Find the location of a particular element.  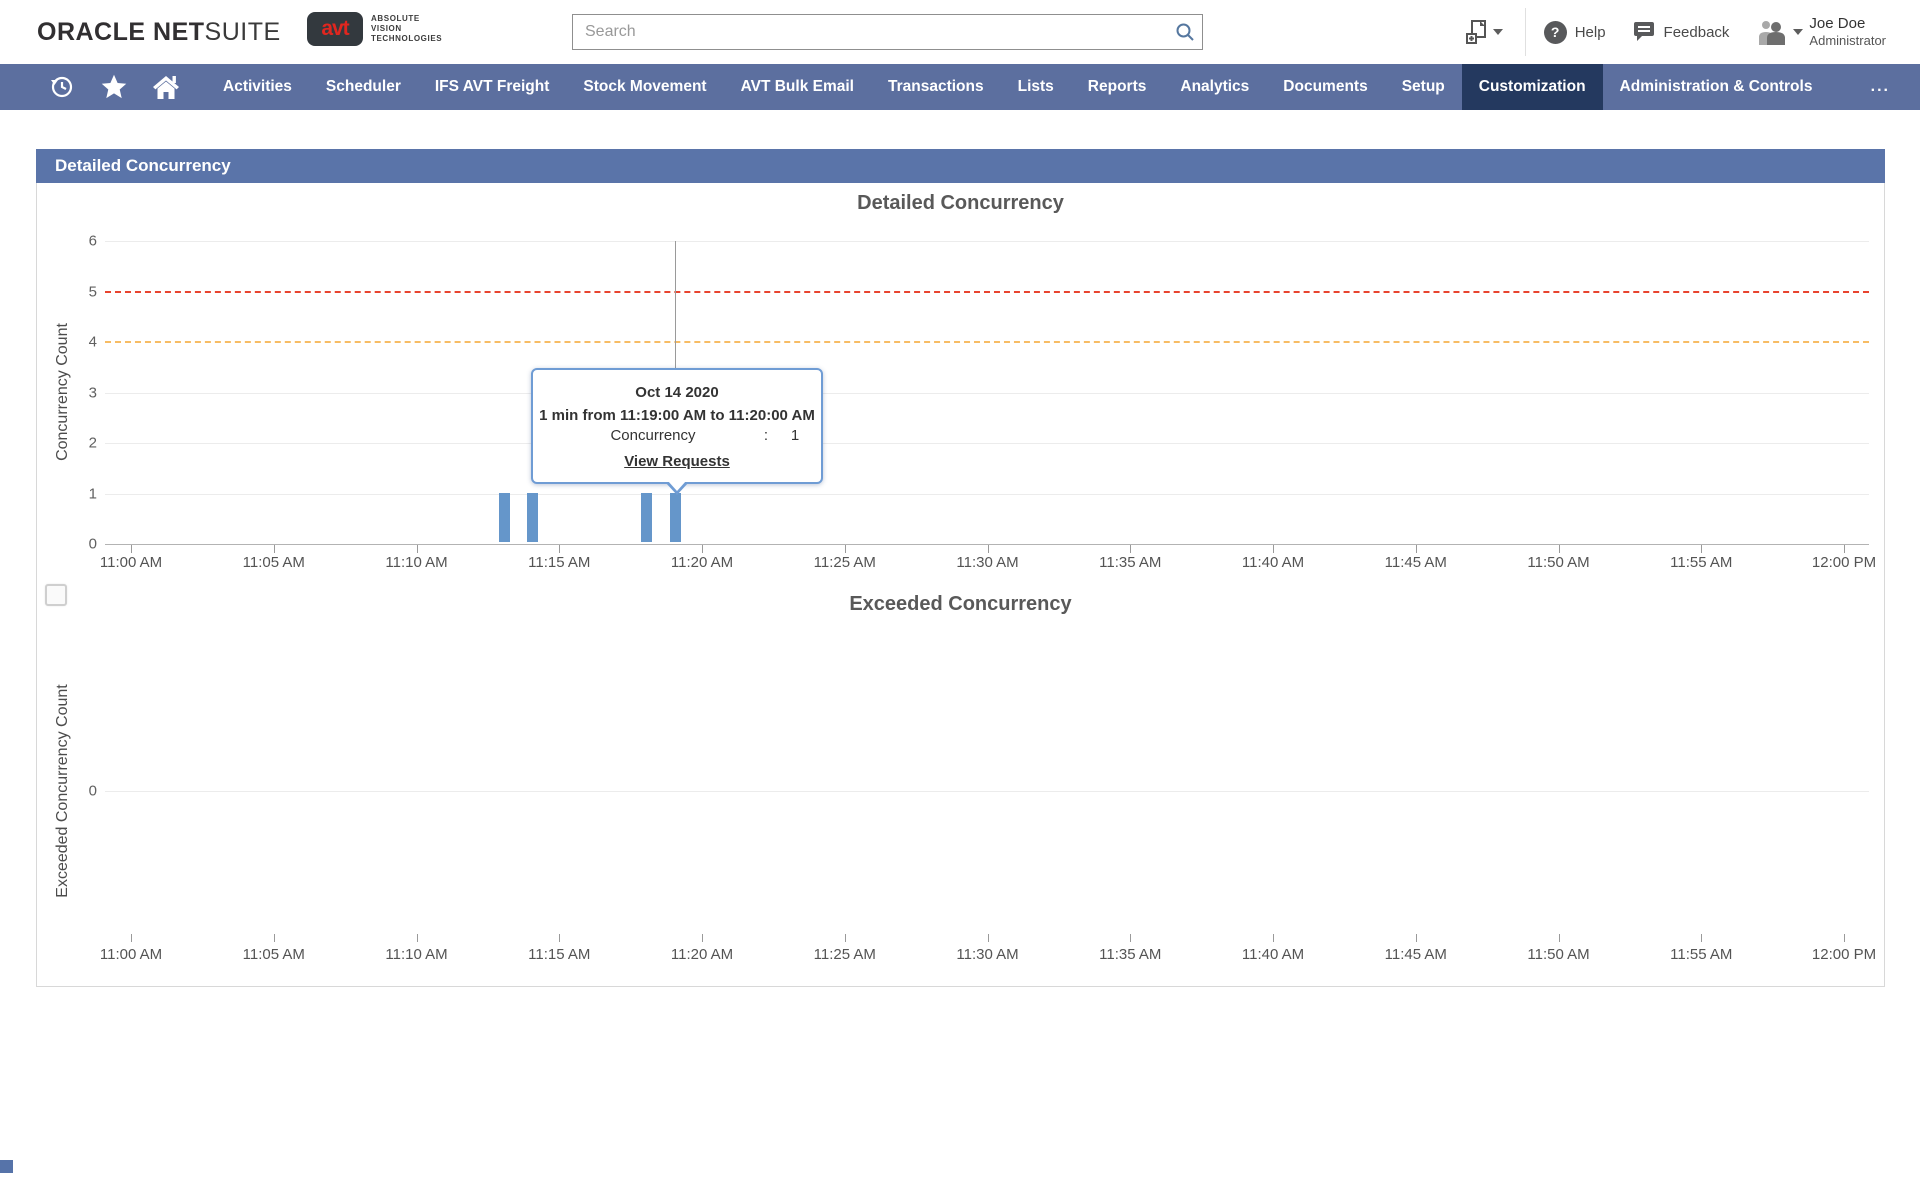

feedback-icon is located at coordinates (1643, 31).